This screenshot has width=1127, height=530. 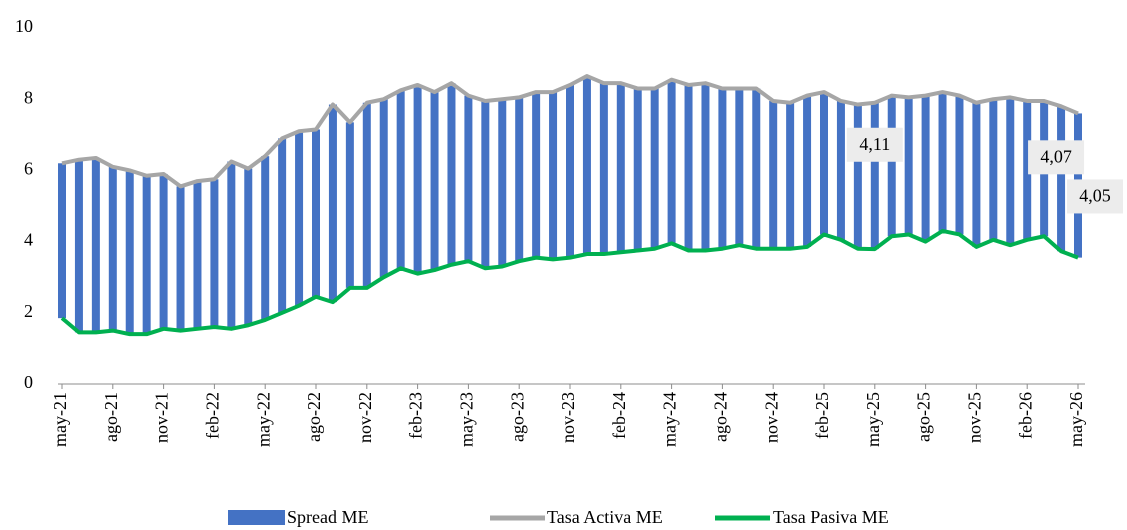 I want to click on x-tick-label: ago-22, so click(x=314, y=417).